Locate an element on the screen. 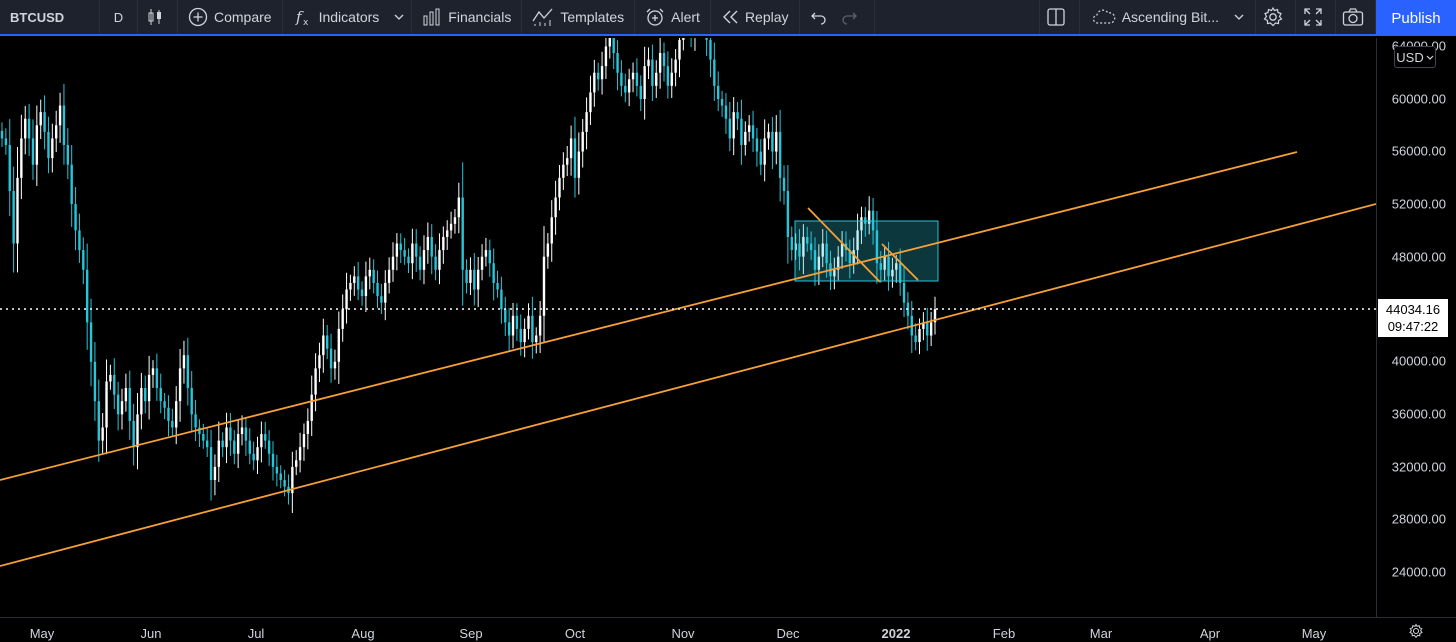 The height and width of the screenshot is (642, 1456). price-label: 56000.00 is located at coordinates (1418, 151).